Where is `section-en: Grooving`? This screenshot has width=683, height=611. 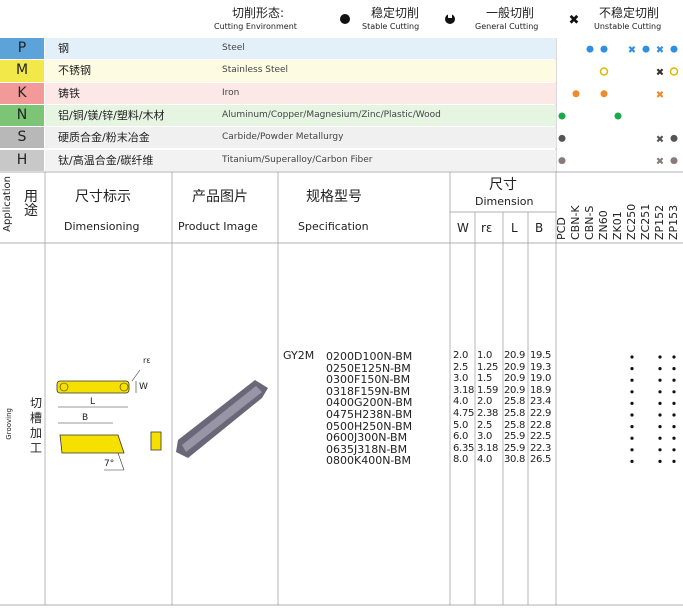
section-en: Grooving is located at coordinates (9, 424).